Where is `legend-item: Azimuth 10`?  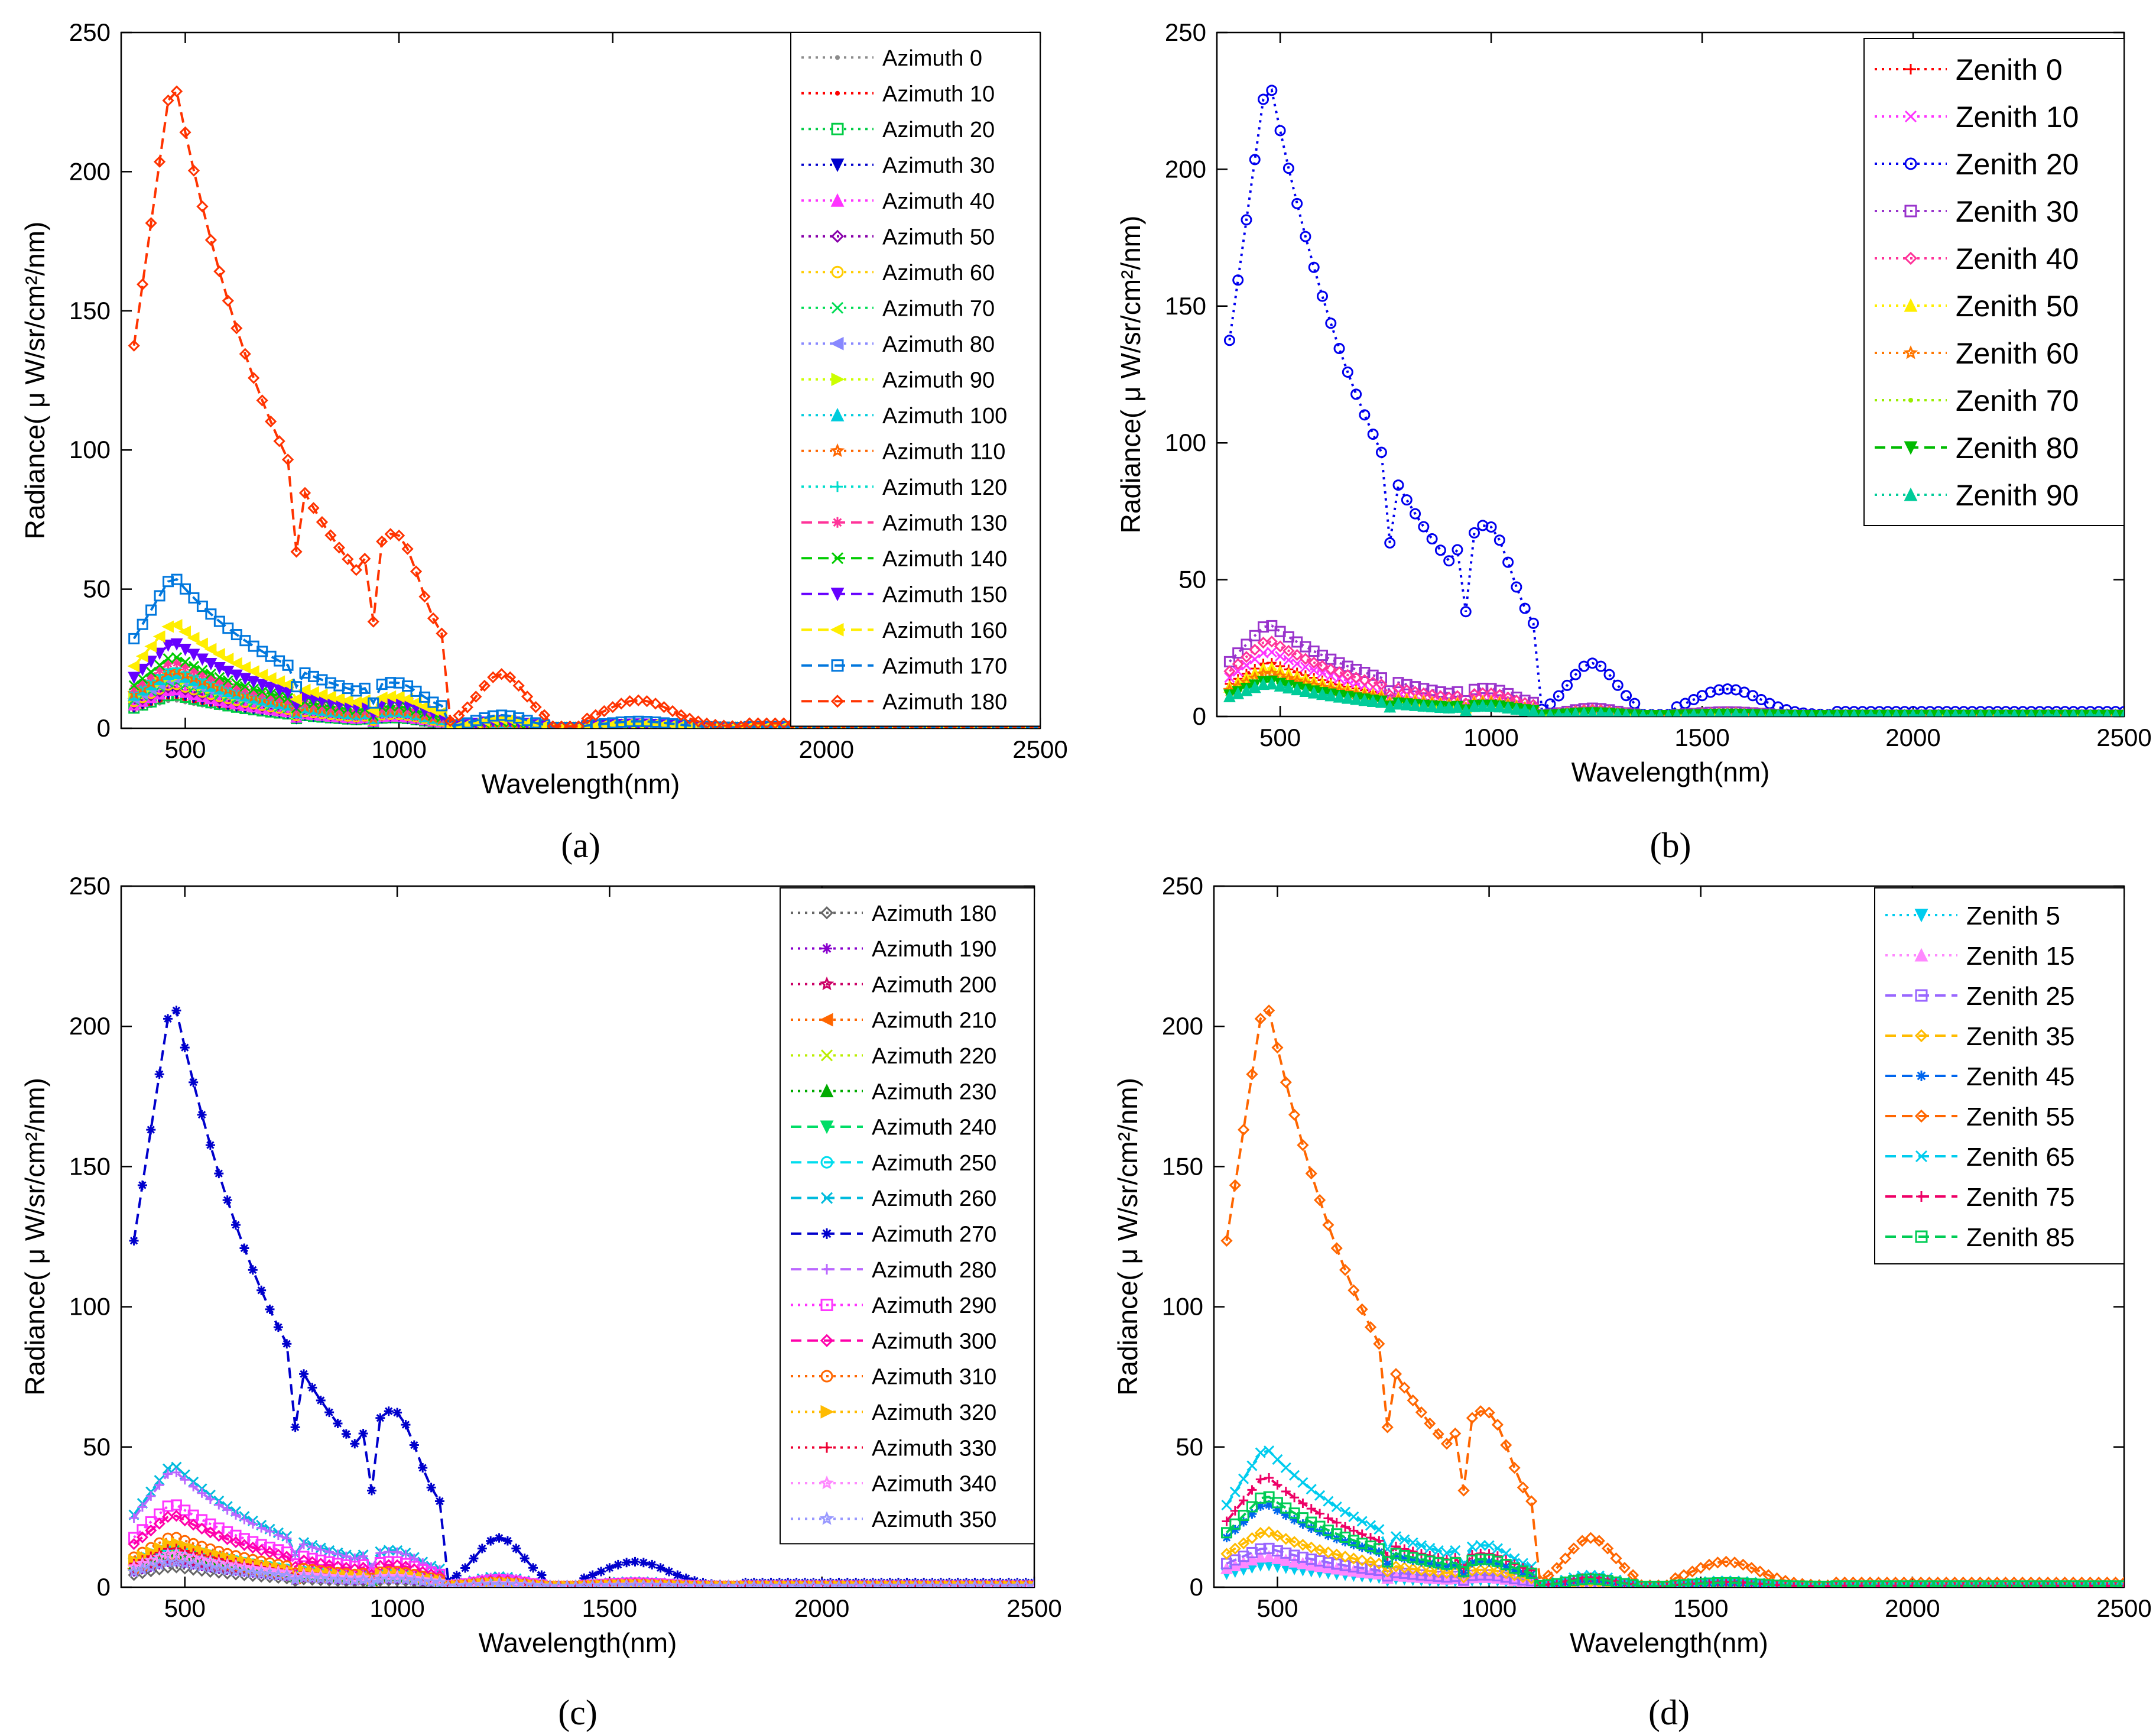 legend-item: Azimuth 10 is located at coordinates (898, 94).